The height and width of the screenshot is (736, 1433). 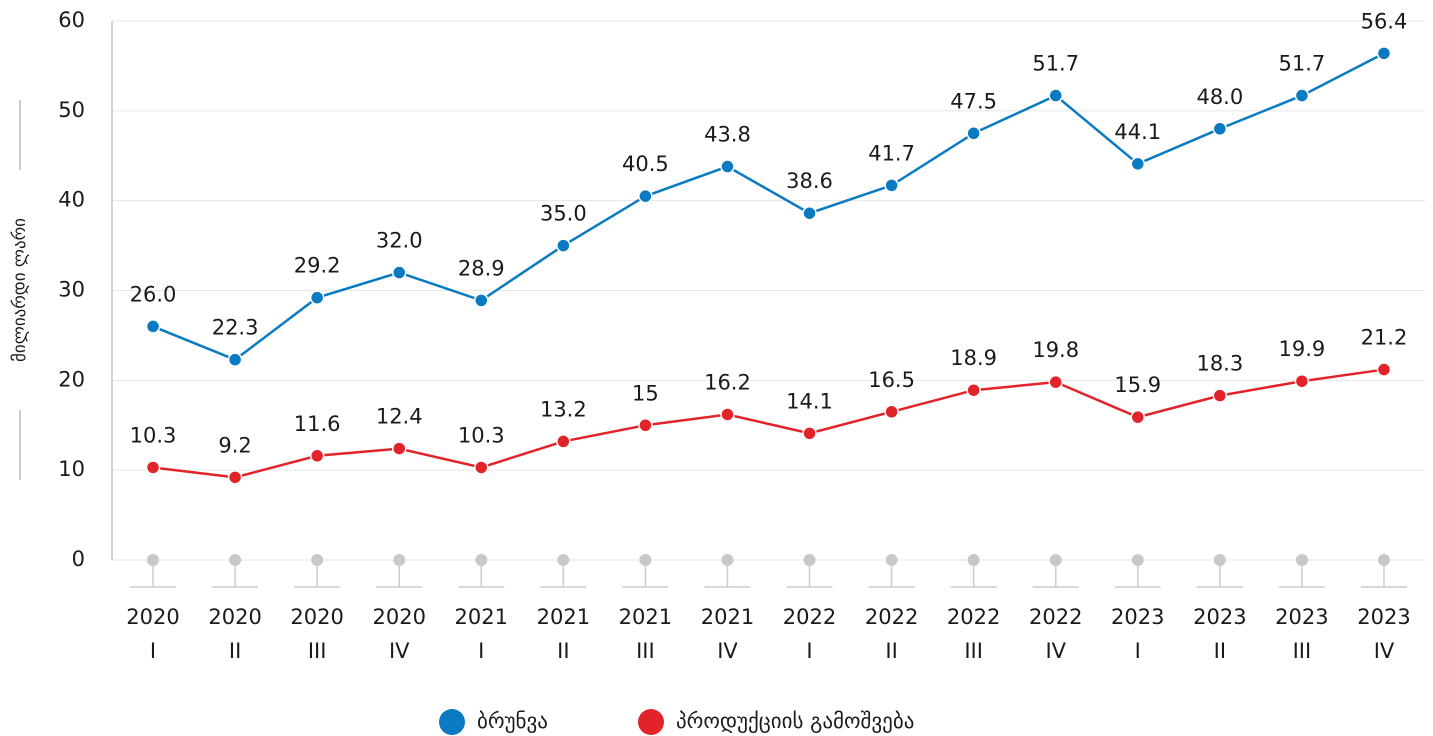 I want to click on data-label: 35.0, so click(x=563, y=214).